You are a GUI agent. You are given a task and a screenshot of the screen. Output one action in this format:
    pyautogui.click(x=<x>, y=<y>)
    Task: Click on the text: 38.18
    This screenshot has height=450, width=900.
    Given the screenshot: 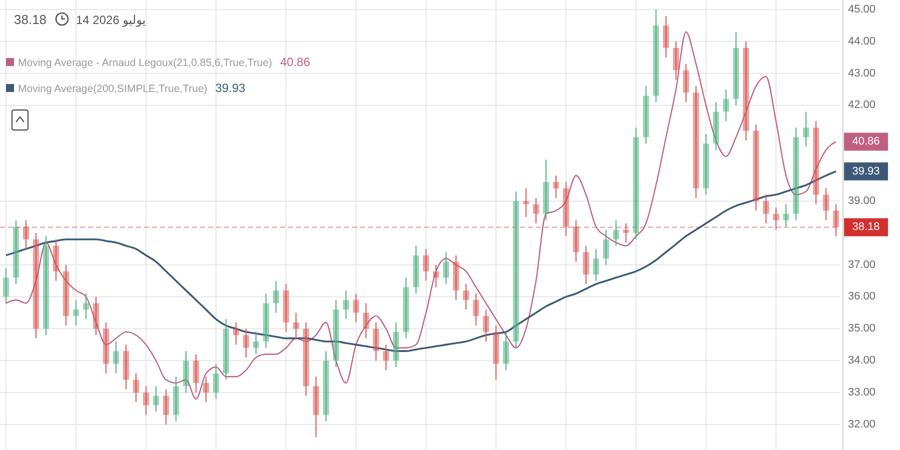 What is the action you would take?
    pyautogui.click(x=30, y=19)
    